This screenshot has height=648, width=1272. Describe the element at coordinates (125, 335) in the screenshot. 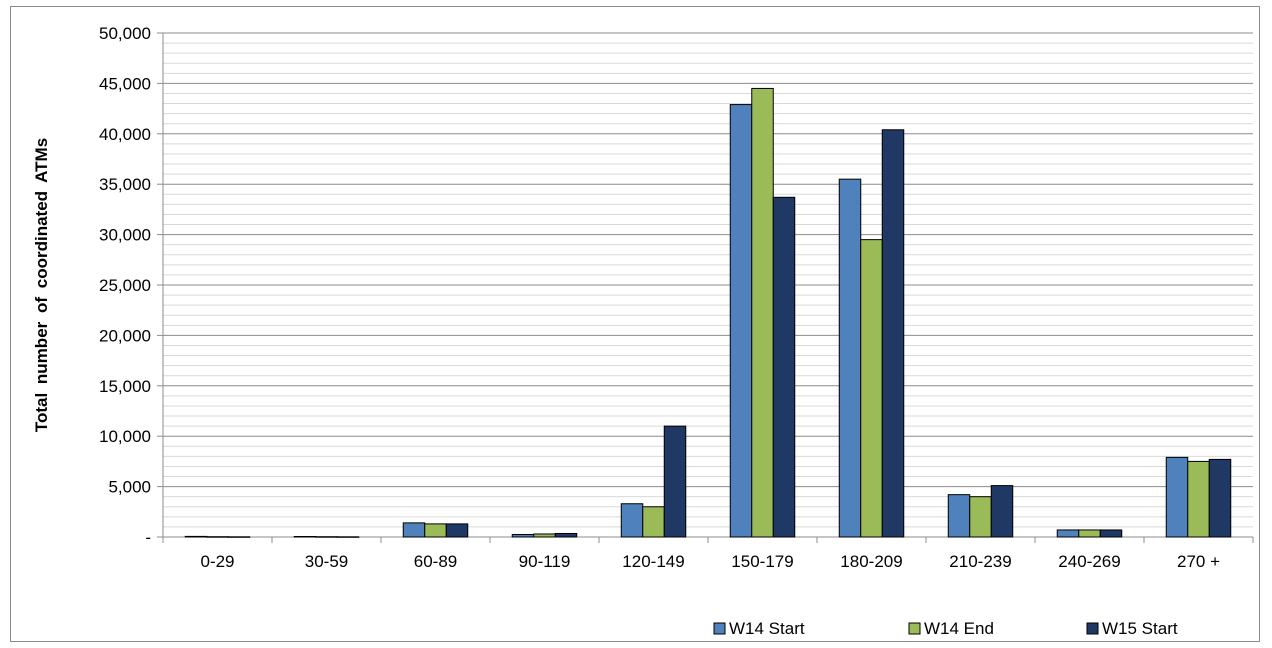

I see `y-tick-label: 20,000` at that location.